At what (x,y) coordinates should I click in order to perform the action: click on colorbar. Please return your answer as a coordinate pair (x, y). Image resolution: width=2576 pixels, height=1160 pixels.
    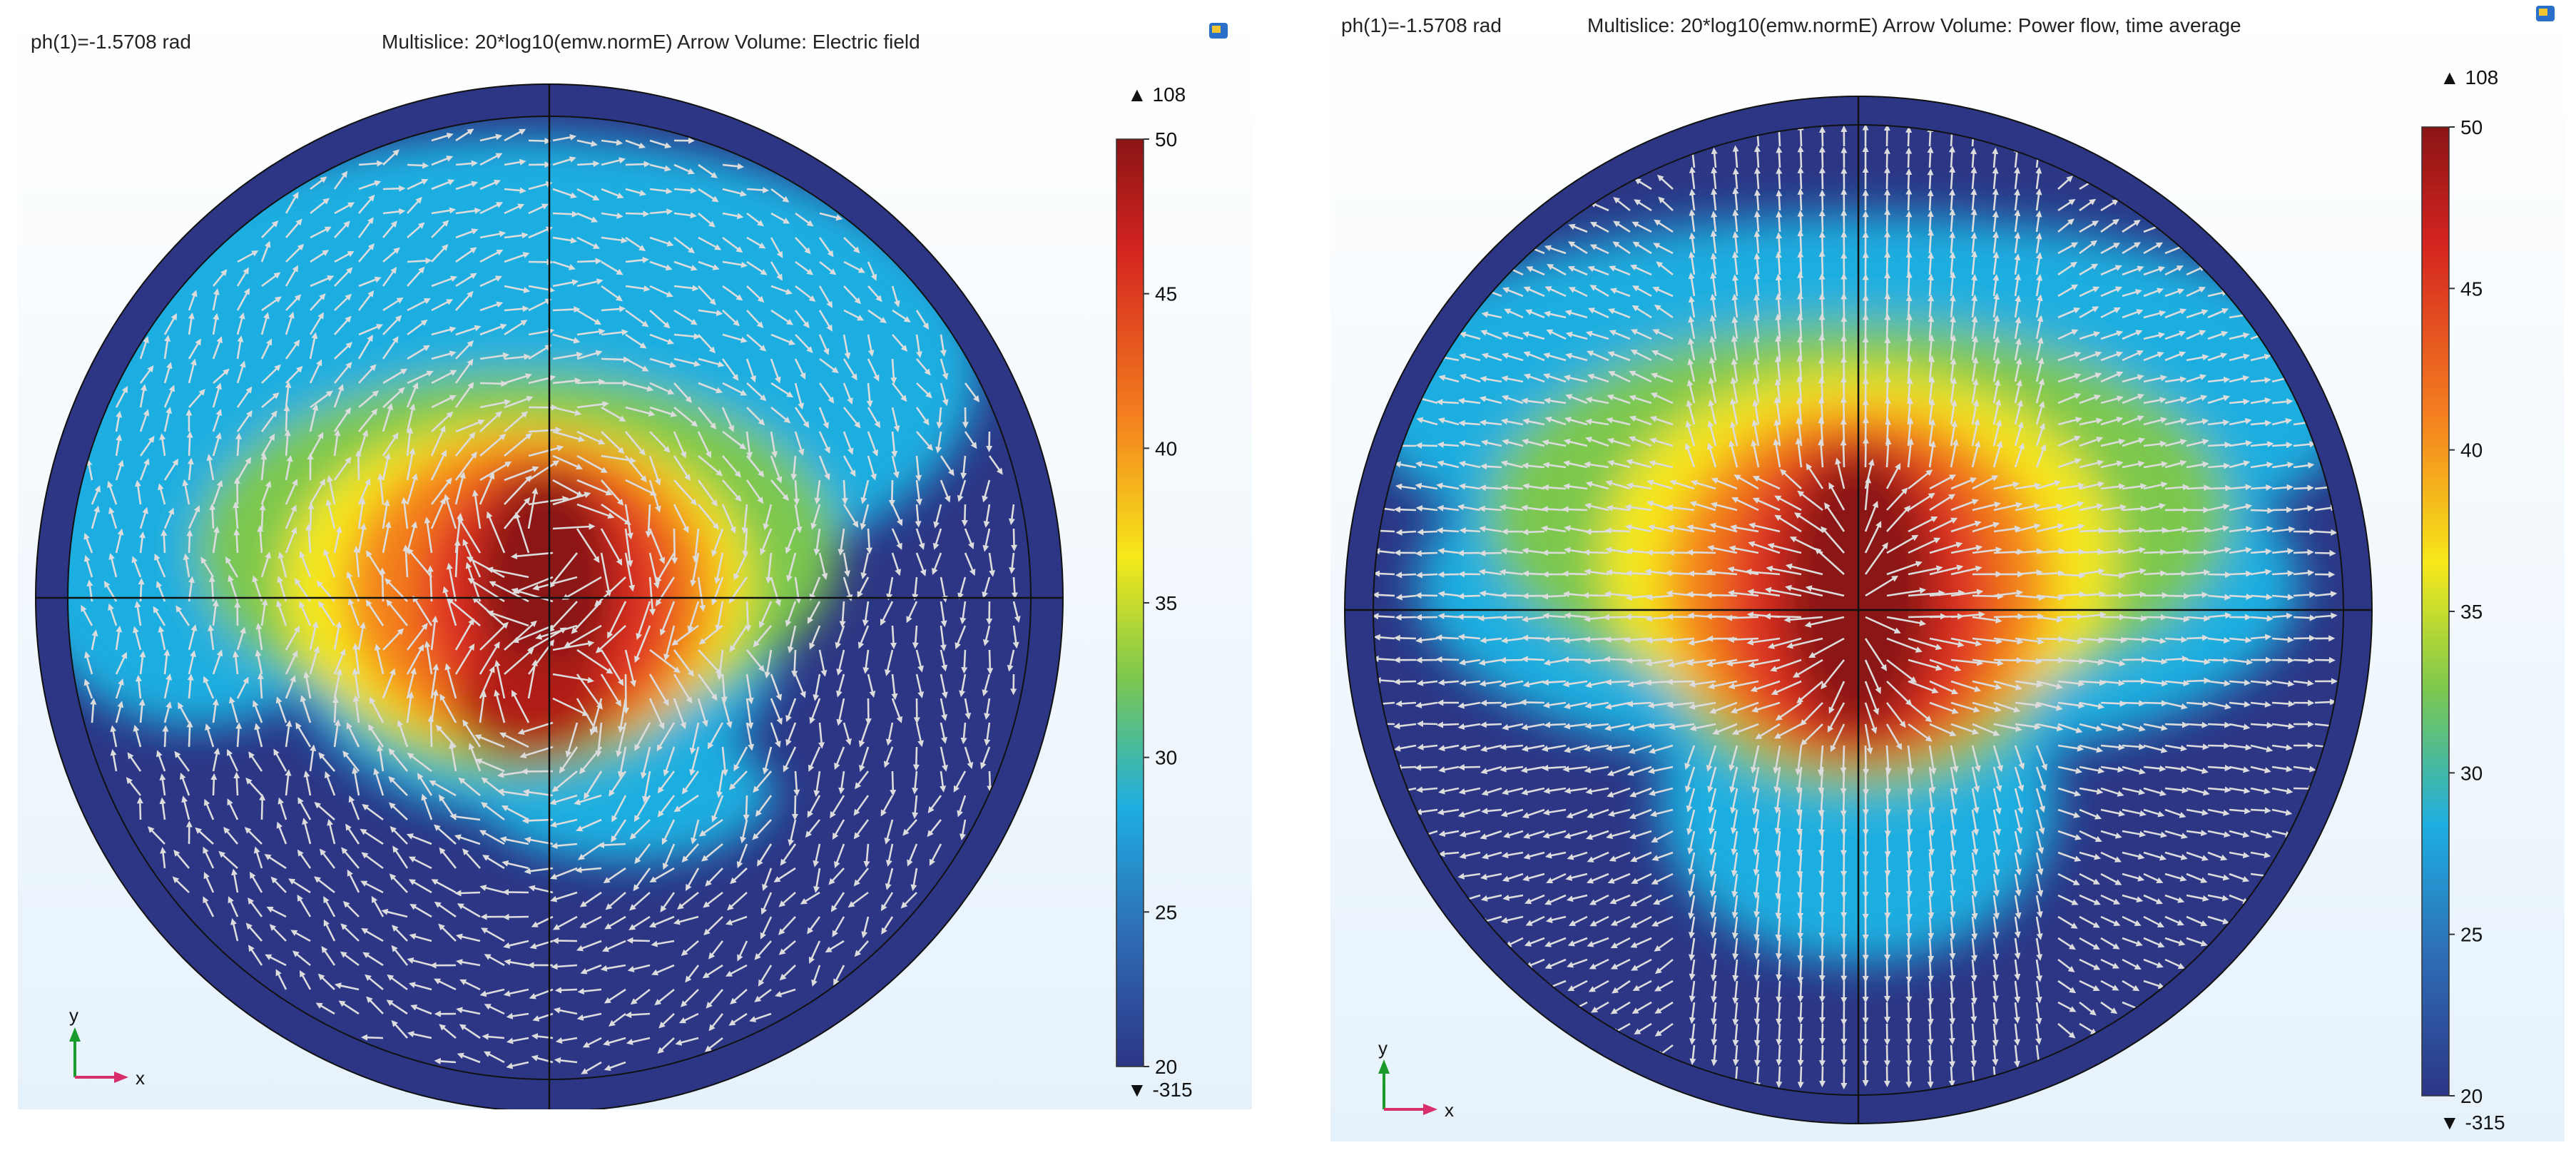
    Looking at the image, I should click on (2435, 611).